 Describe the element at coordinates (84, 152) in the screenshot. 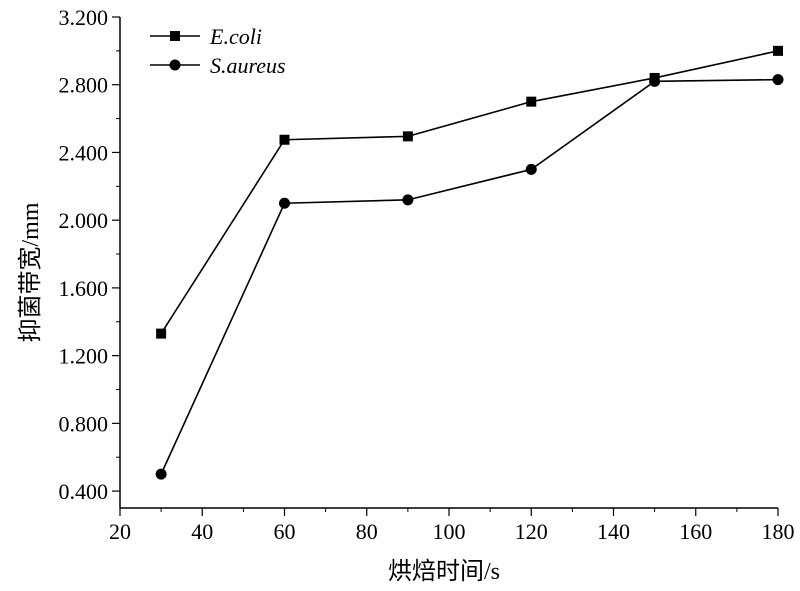

I see `y-tick-label: 2.400` at that location.